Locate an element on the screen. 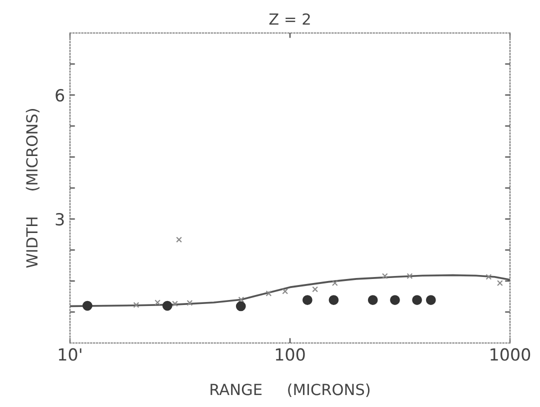 This screenshot has width=540, height=407. y-axis-title: WIDTH (MICRONS) is located at coordinates (33, 188).